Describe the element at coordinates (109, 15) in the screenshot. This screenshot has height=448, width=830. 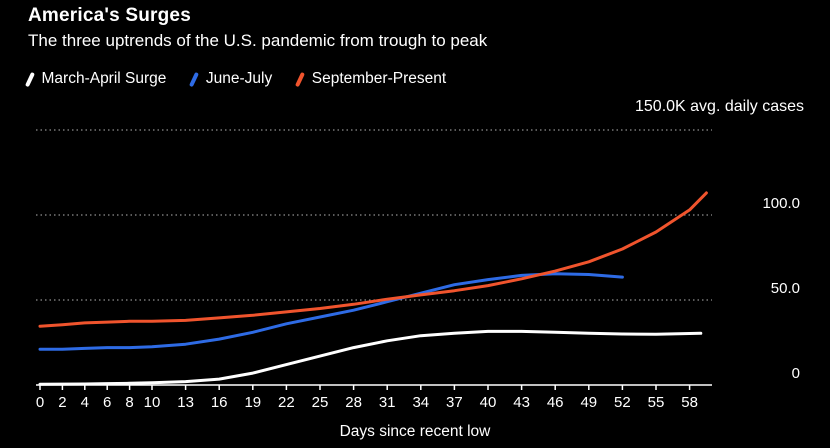
I see `page-title: America's Surges` at that location.